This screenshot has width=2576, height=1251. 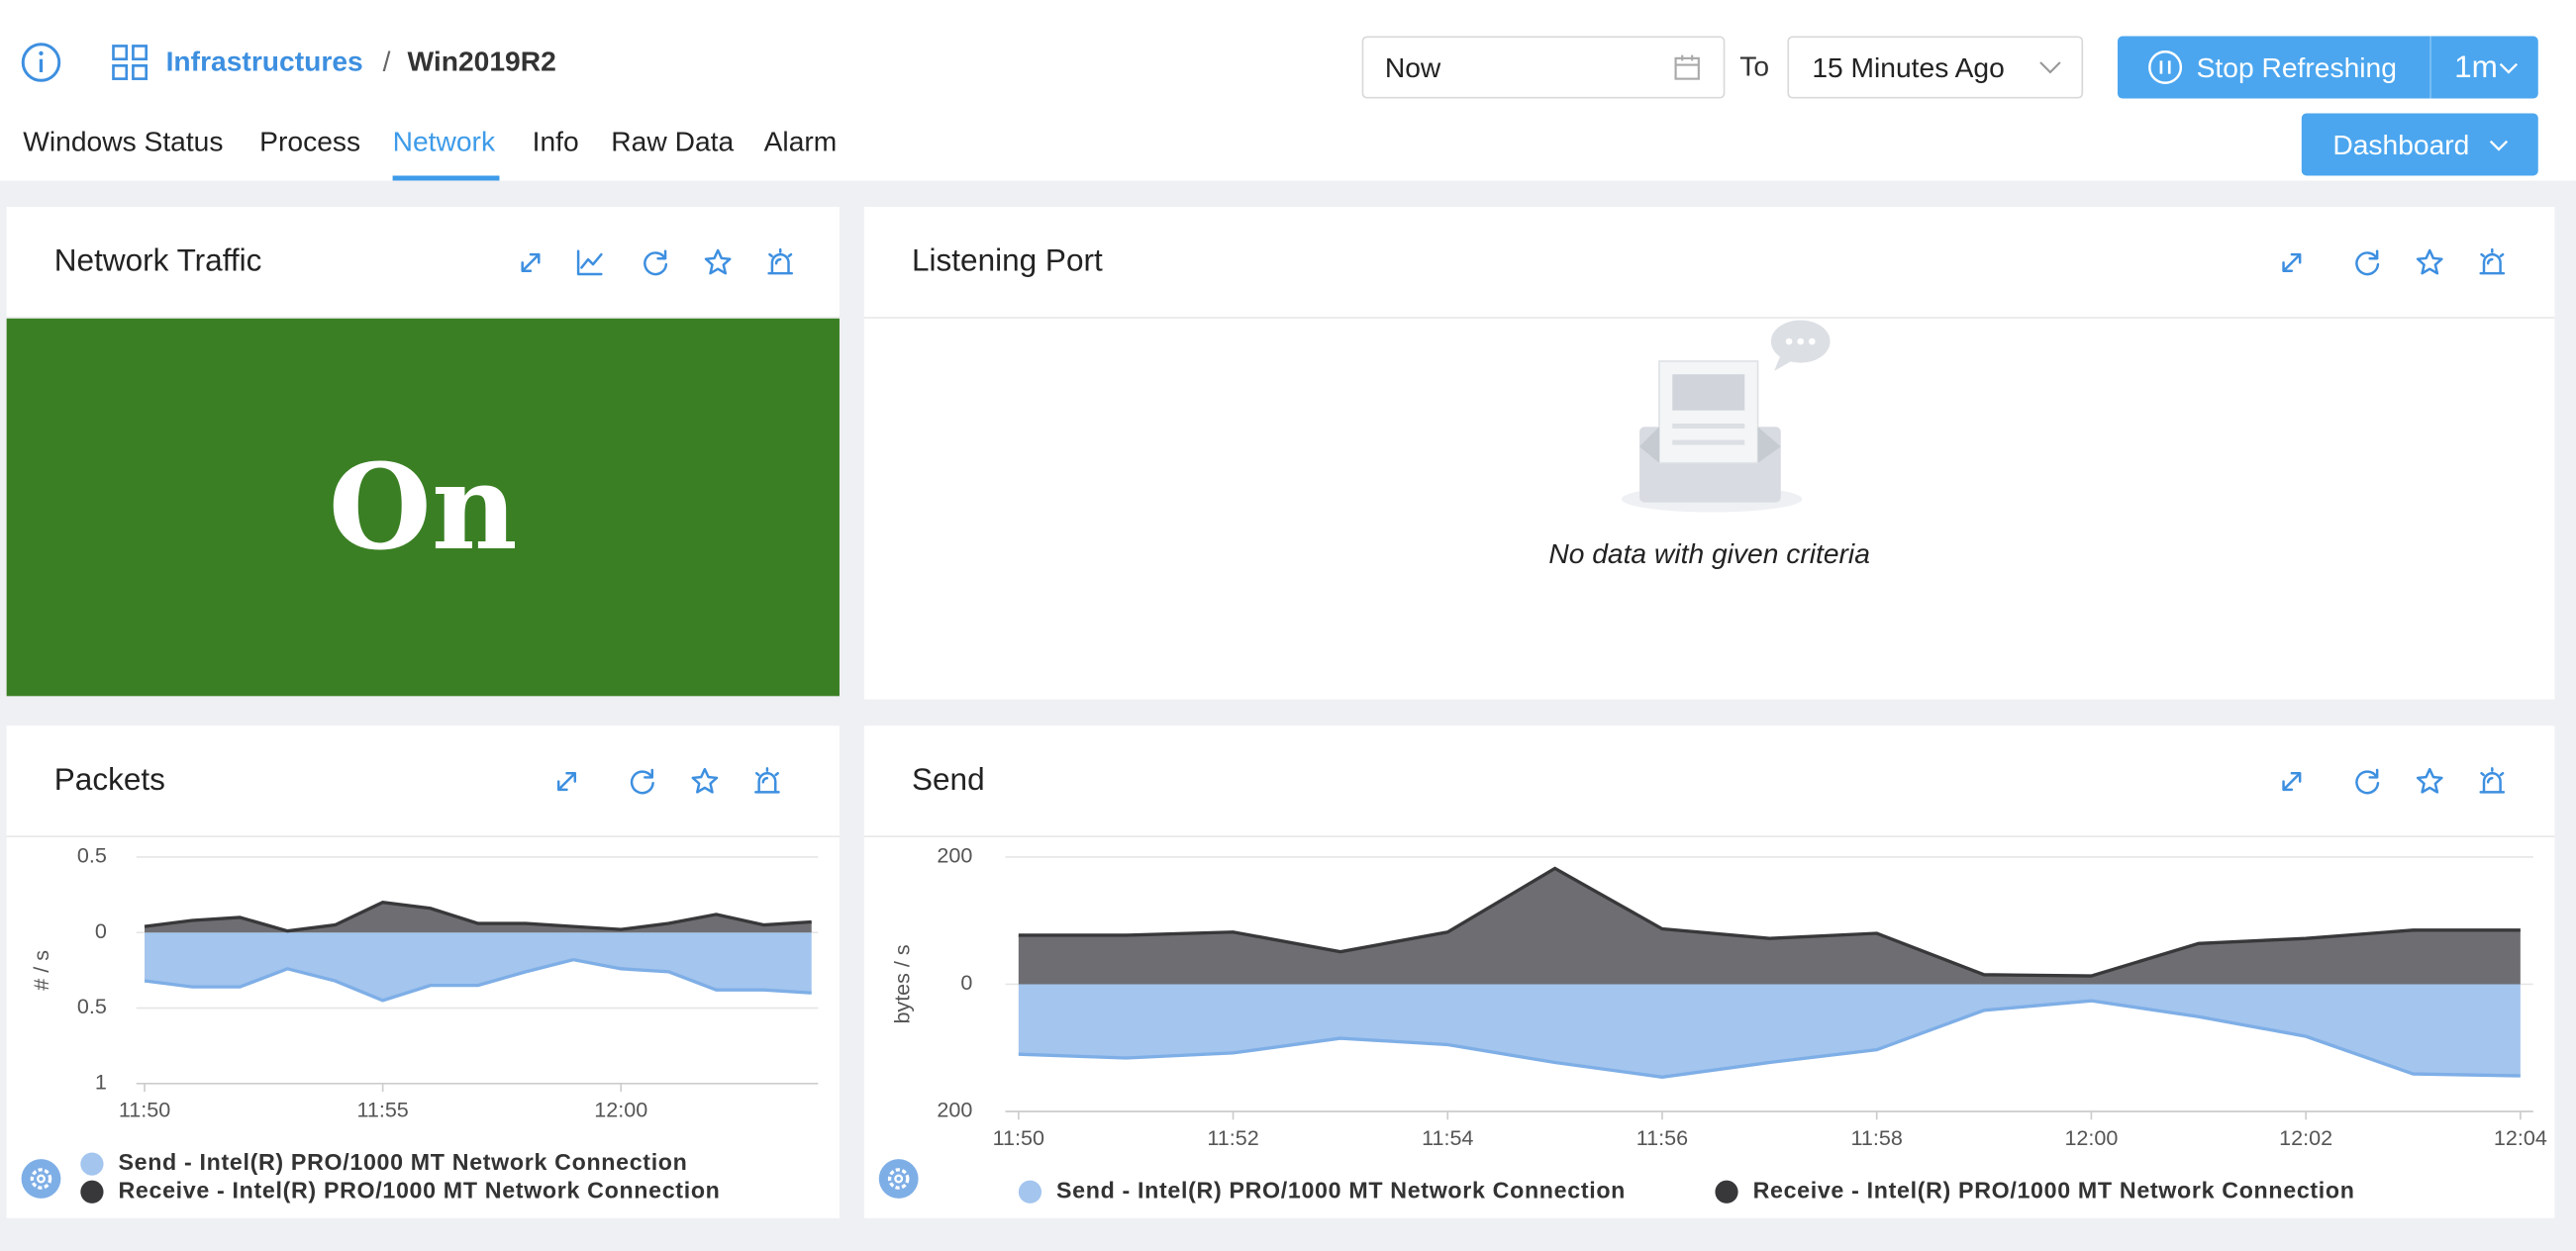 I want to click on status-tile: On, so click(x=423, y=507).